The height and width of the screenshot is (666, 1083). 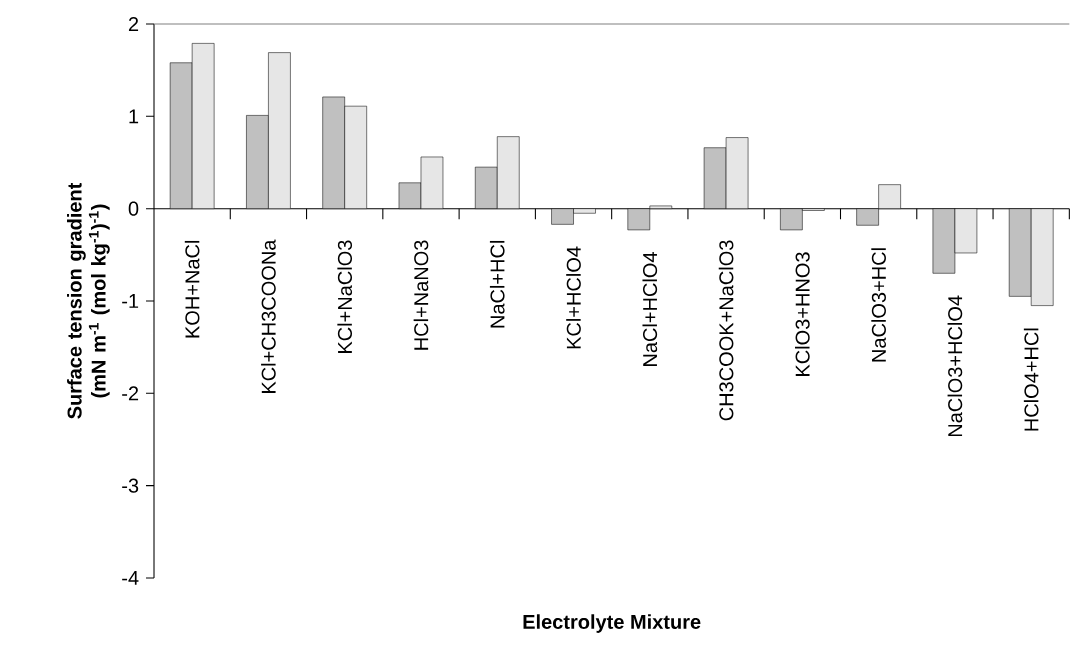 I want to click on y-tick-label: 0, so click(x=133, y=208).